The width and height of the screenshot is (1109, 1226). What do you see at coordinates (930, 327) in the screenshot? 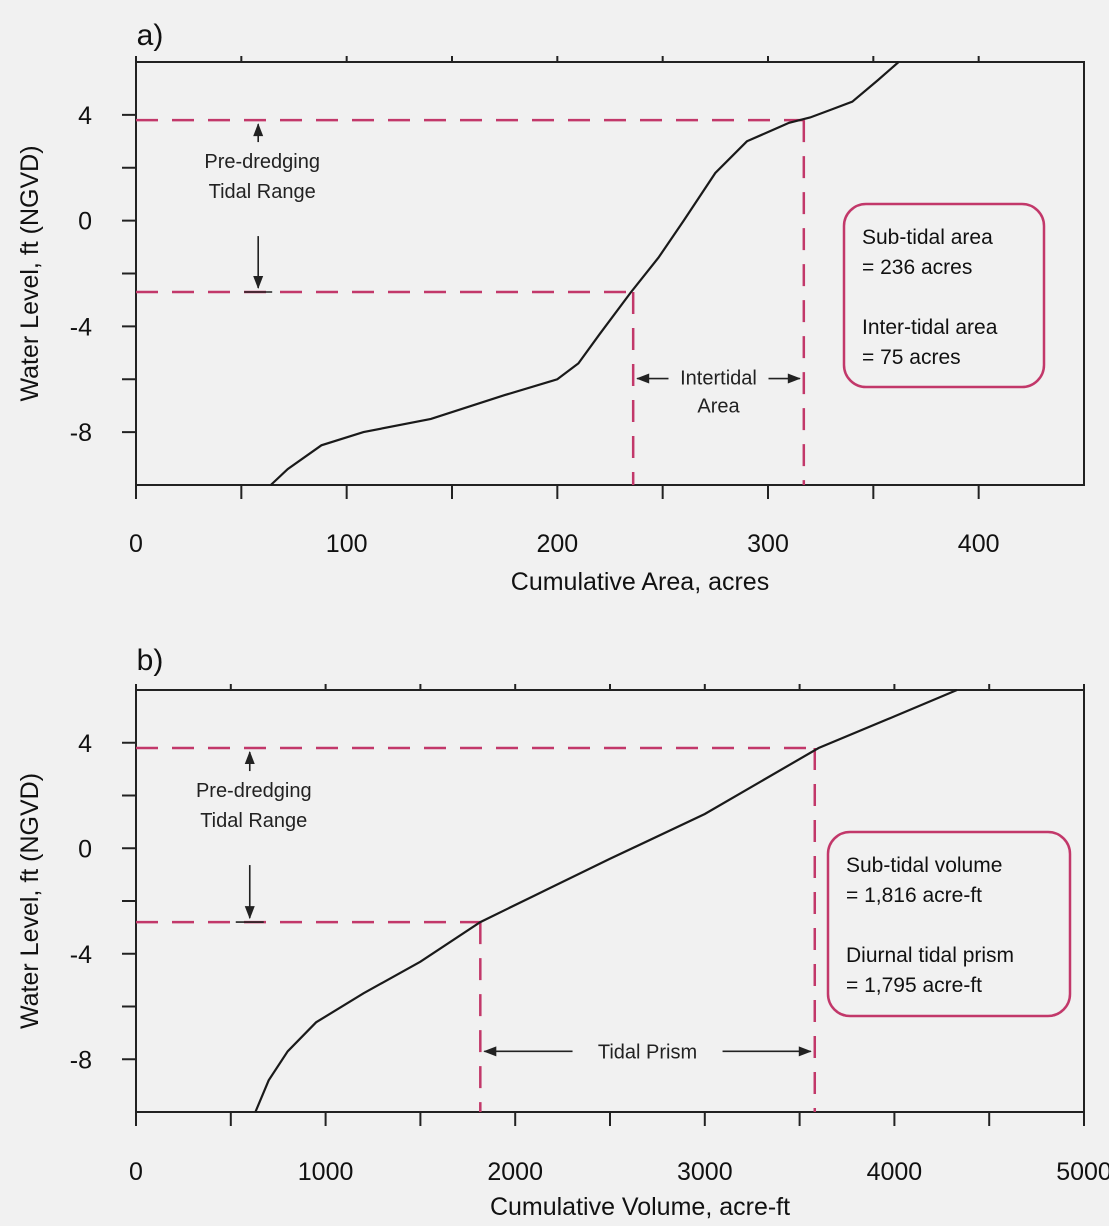
I see `summary-line: Inter-tidal area` at bounding box center [930, 327].